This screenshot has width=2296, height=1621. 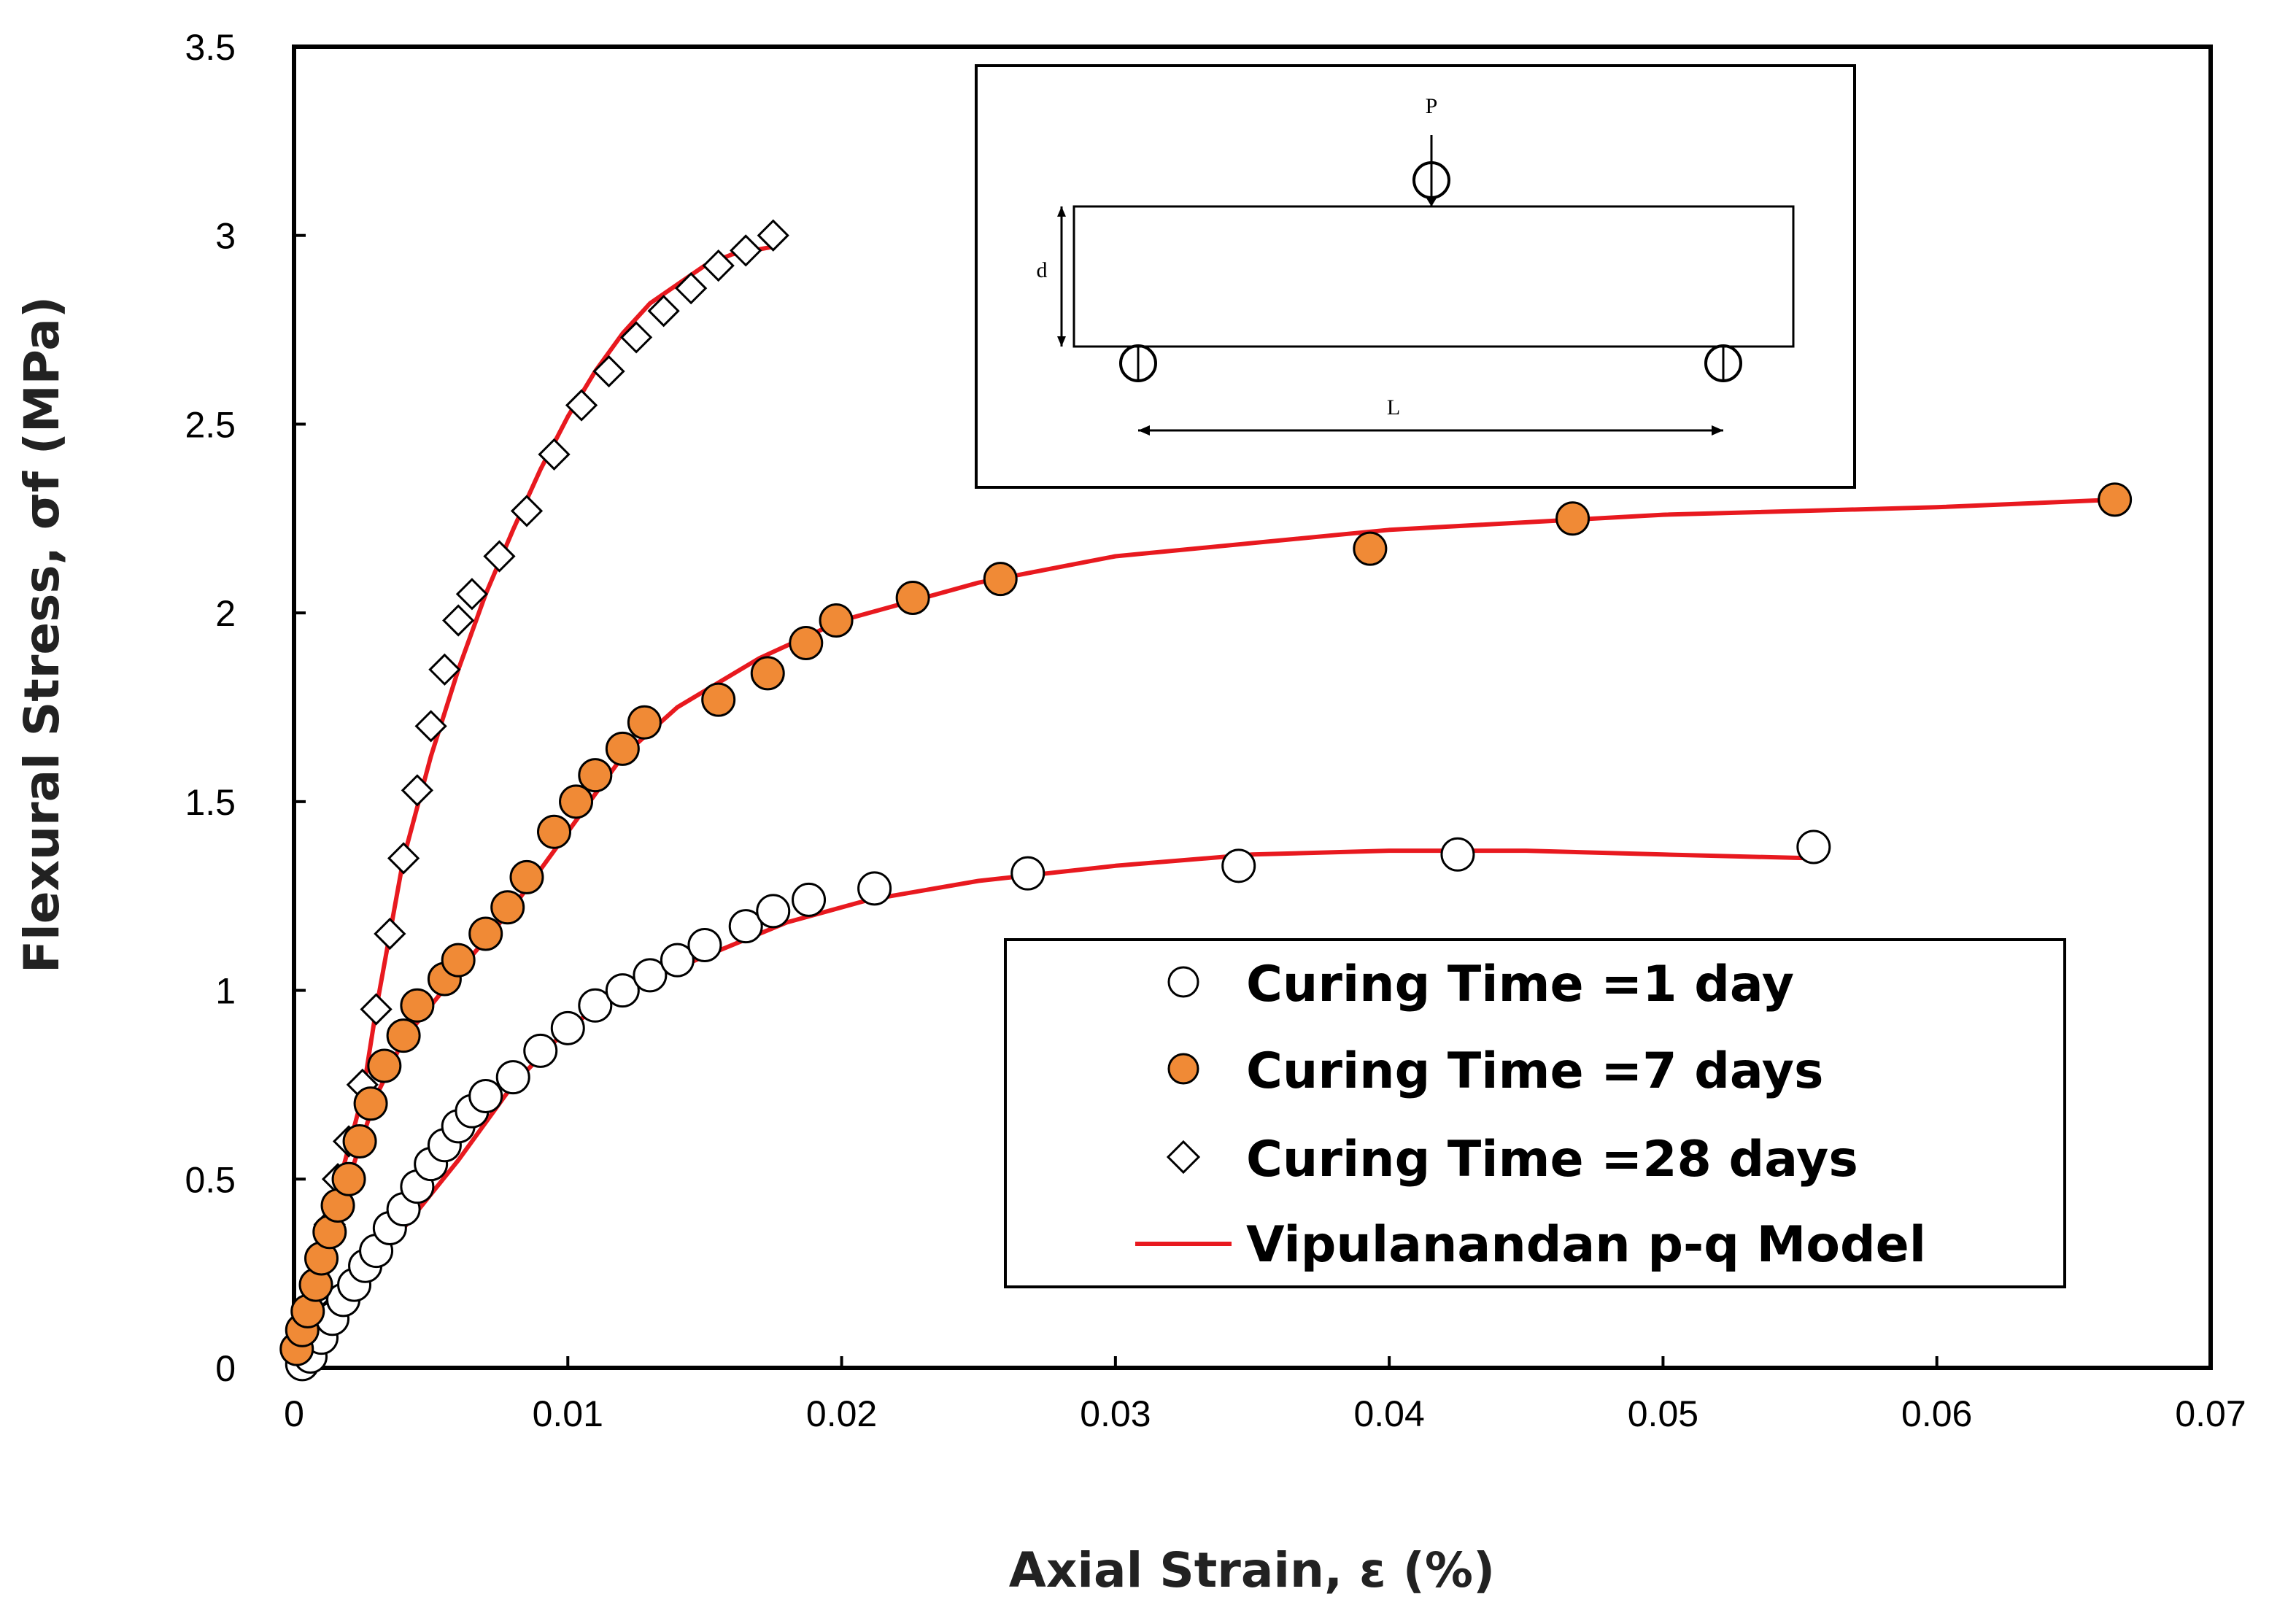 I want to click on x-axis-ticks: 0 0.01 0.02 0.03 0.04 0.05 0.06 0.07, so click(x=1265, y=1395).